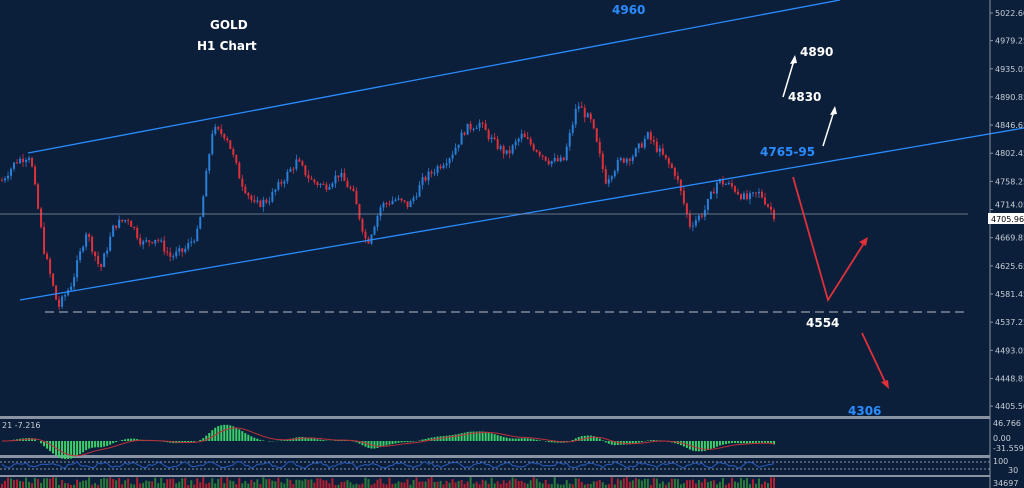  Describe the element at coordinates (1013, 470) in the screenshot. I see `rsi-lower: 30` at that location.